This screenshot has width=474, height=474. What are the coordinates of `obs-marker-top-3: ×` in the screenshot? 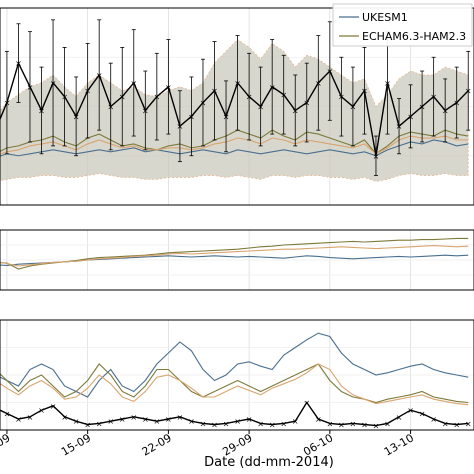 It's located at (30, 87).